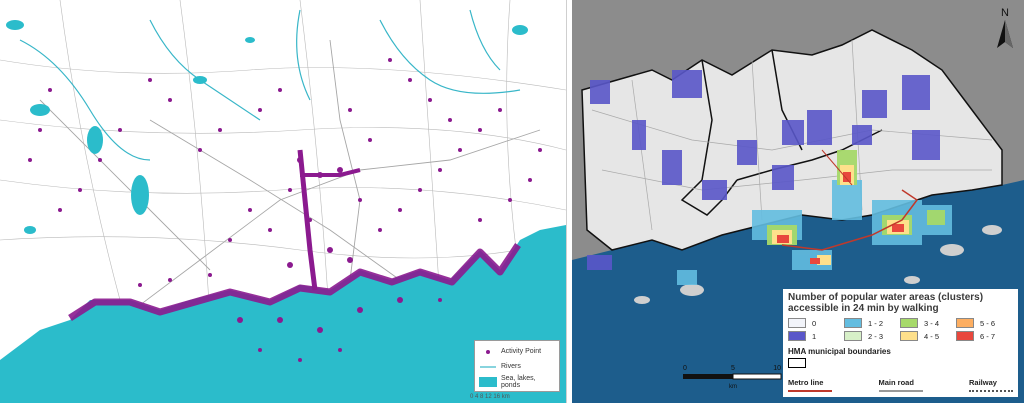  What do you see at coordinates (488, 381) in the screenshot?
I see `water-symbol` at bounding box center [488, 381].